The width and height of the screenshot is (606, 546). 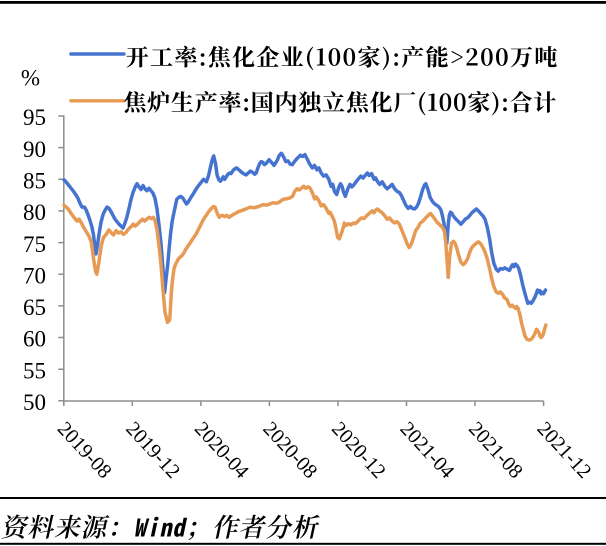 I want to click on svg-text: 95, so click(x=34, y=117).